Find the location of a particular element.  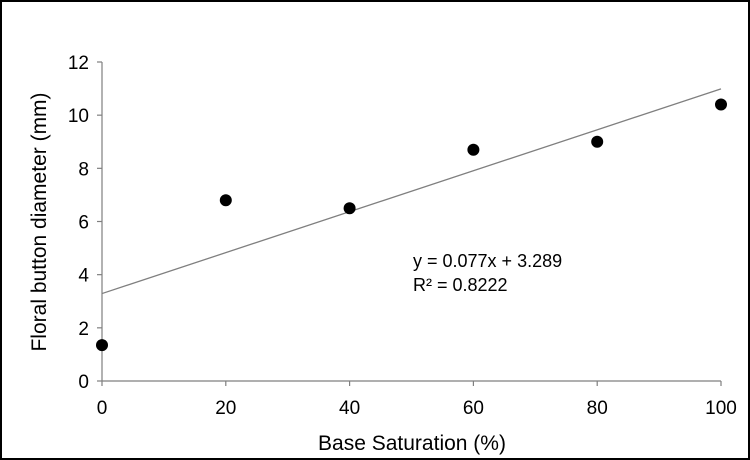

x-tick-label: 100 is located at coordinates (721, 408).